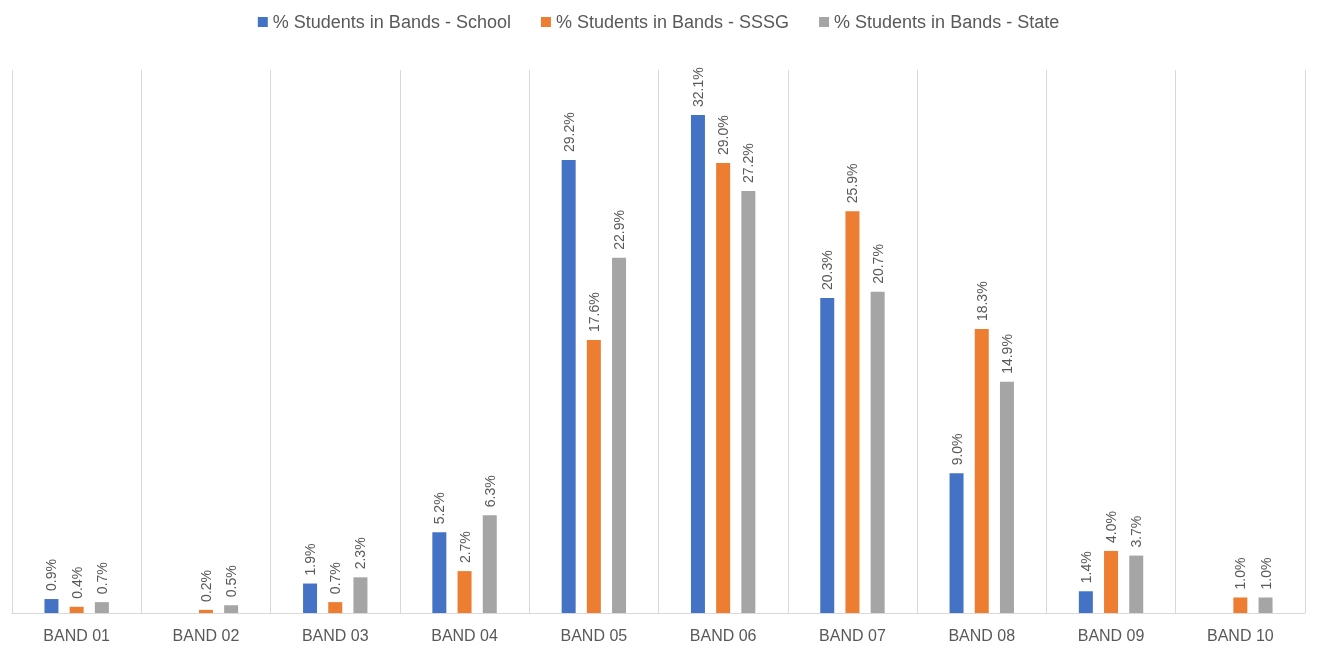  Describe the element at coordinates (593, 312) in the screenshot. I see `data-label: 17.6%` at that location.